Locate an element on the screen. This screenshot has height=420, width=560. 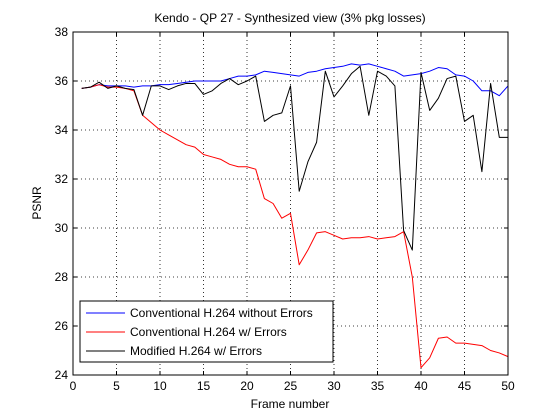
legend-label-1: Conventional H.264 without Errors is located at coordinates (221, 313).